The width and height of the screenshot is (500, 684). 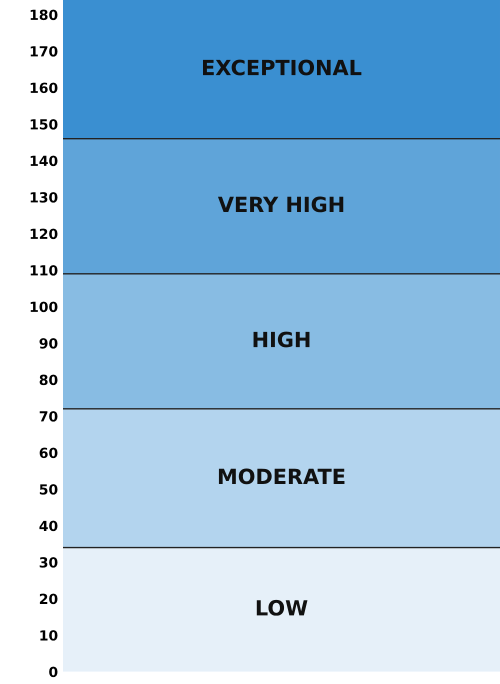 I want to click on series-label: VERY HIGH, so click(x=281, y=204).